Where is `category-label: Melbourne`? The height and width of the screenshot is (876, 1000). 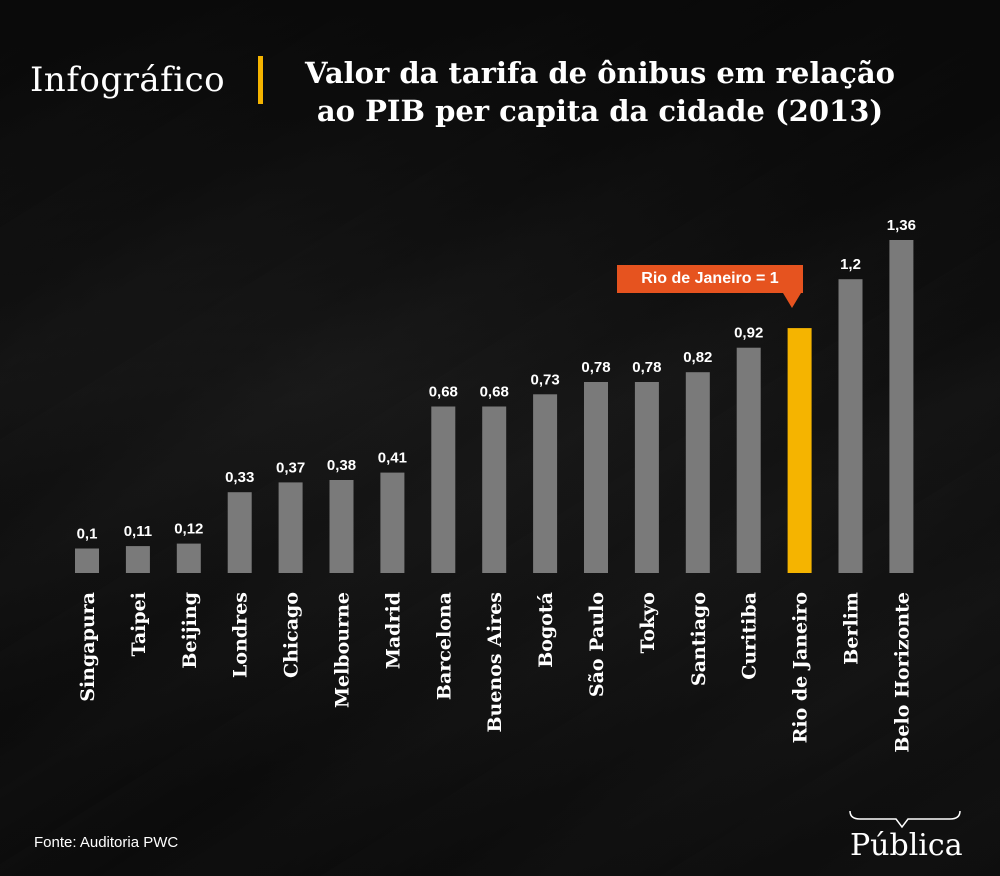 category-label: Melbourne is located at coordinates (343, 650).